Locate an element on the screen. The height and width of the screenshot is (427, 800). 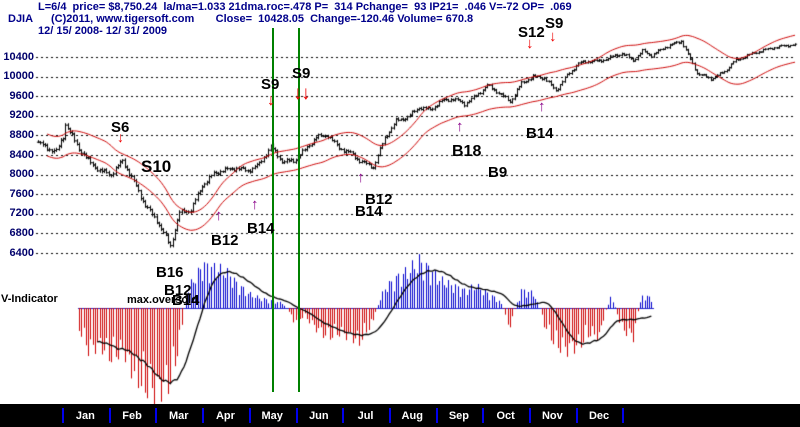
v-indicator-label: V-Indicator is located at coordinates (29, 299).